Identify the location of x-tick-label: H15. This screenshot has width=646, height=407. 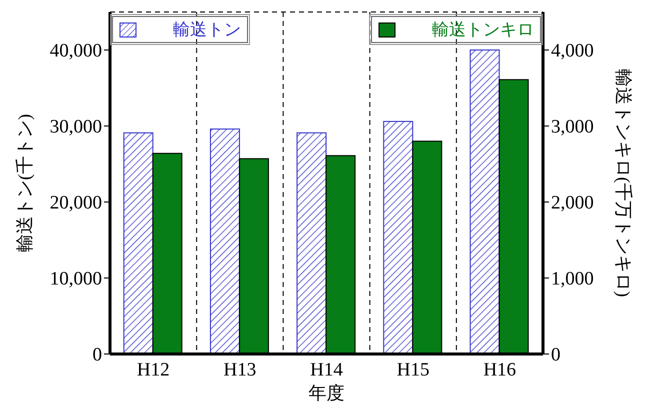
(413, 369).